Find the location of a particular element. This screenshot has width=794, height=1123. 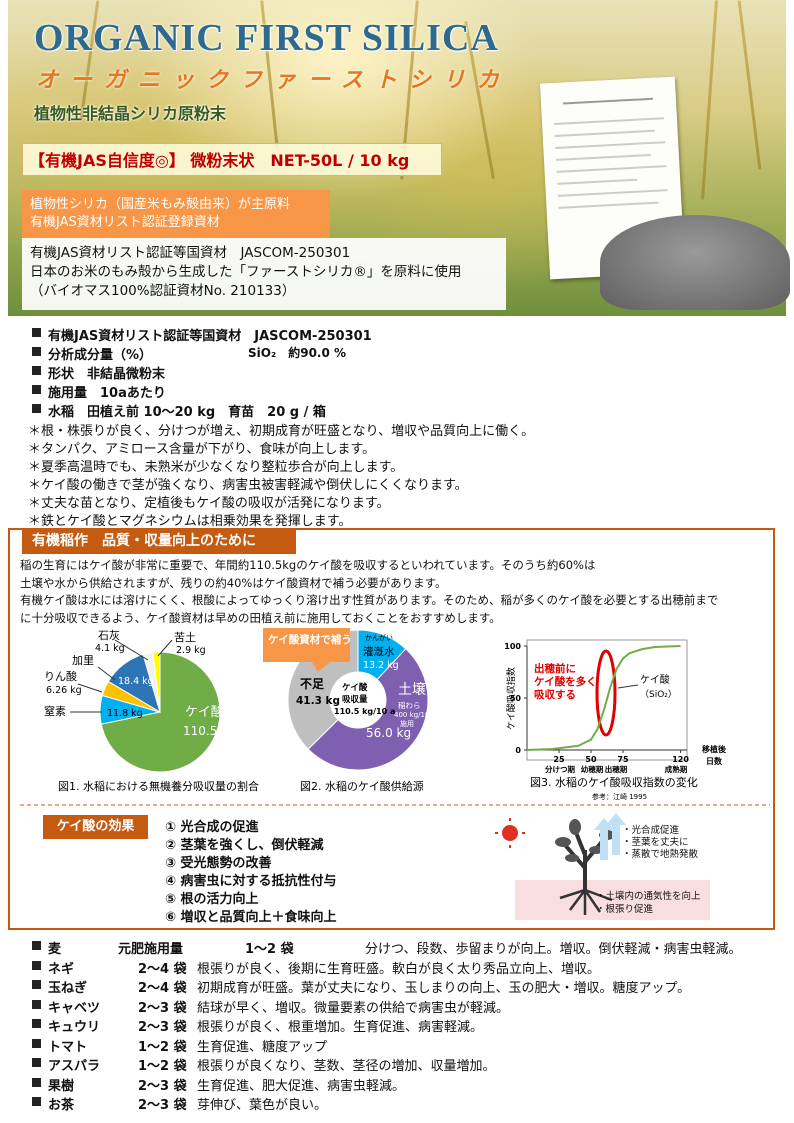

soil is located at coordinates (612, 900).